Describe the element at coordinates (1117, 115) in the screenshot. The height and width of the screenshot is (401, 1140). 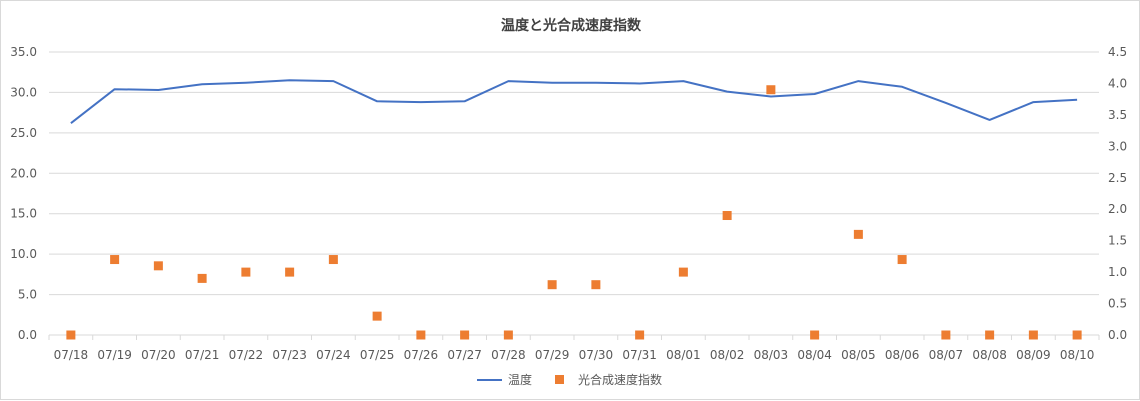
I see `right-y-tick-label: 3.5` at that location.